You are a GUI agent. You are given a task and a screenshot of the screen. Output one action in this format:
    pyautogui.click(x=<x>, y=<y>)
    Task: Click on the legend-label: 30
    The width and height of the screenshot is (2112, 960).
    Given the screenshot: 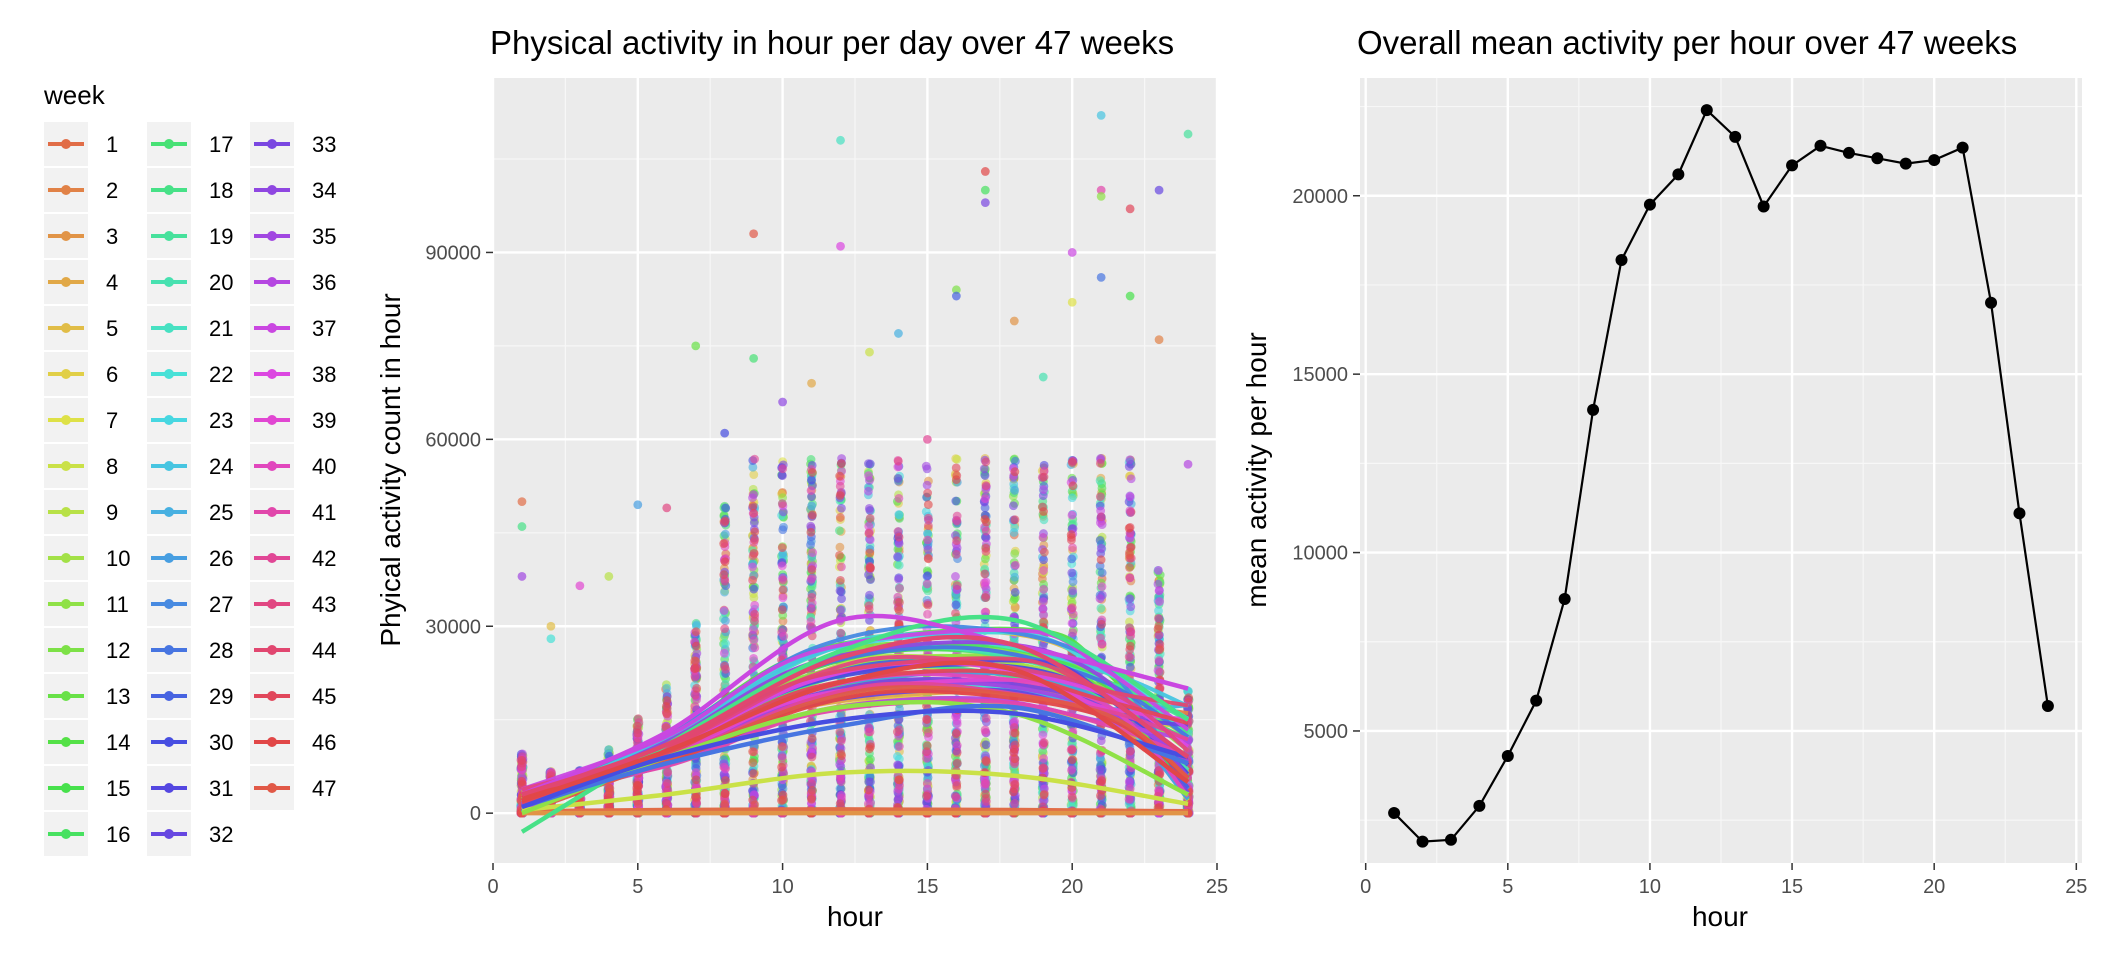 What is the action you would take?
    pyautogui.click(x=221, y=742)
    